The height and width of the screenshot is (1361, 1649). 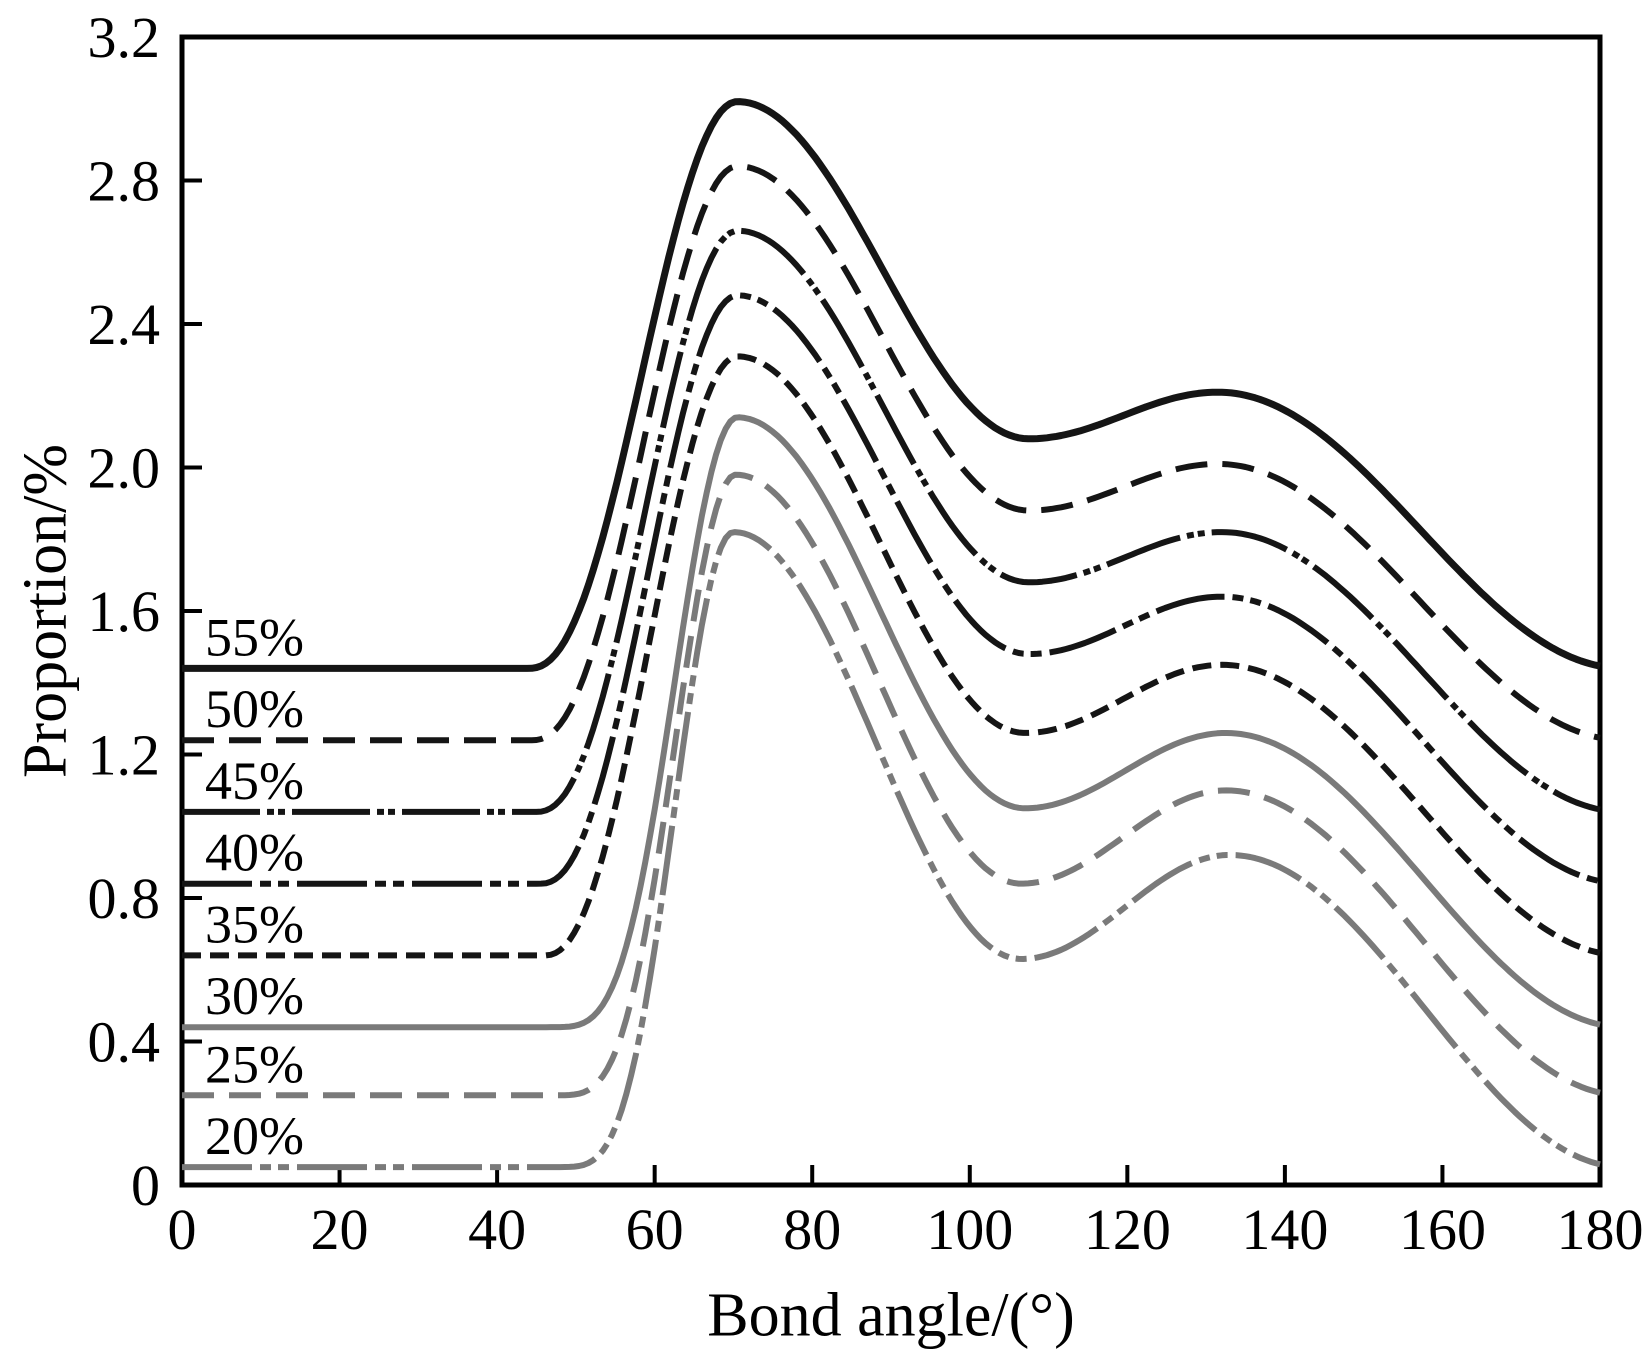 What do you see at coordinates (254, 709) in the screenshot?
I see `series-label-50: 50%` at bounding box center [254, 709].